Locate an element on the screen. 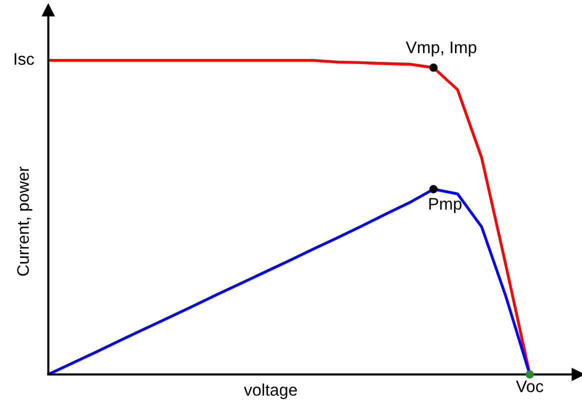  x-axis-title: voltage is located at coordinates (270, 392).